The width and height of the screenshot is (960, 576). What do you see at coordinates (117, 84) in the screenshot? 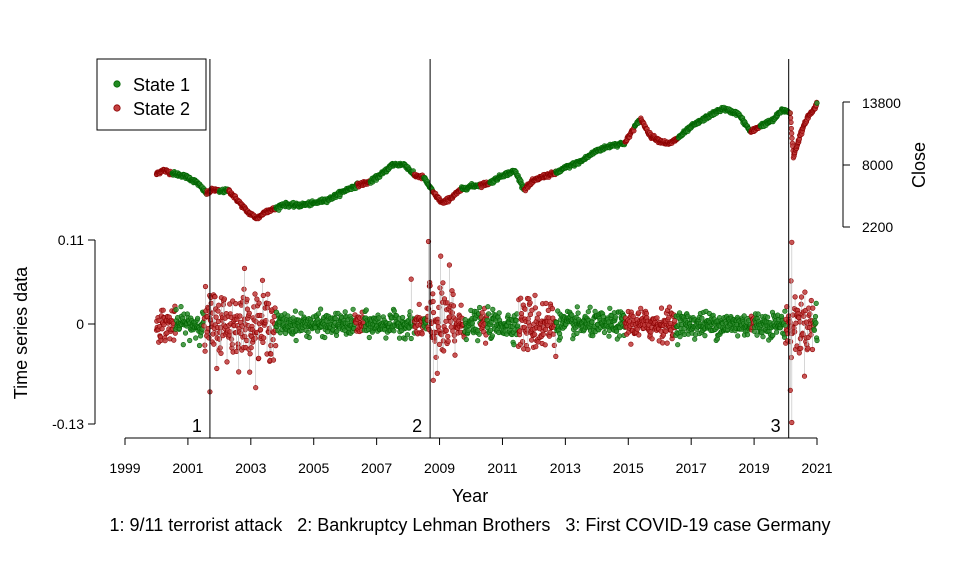
I see `legend-marker-state1` at bounding box center [117, 84].